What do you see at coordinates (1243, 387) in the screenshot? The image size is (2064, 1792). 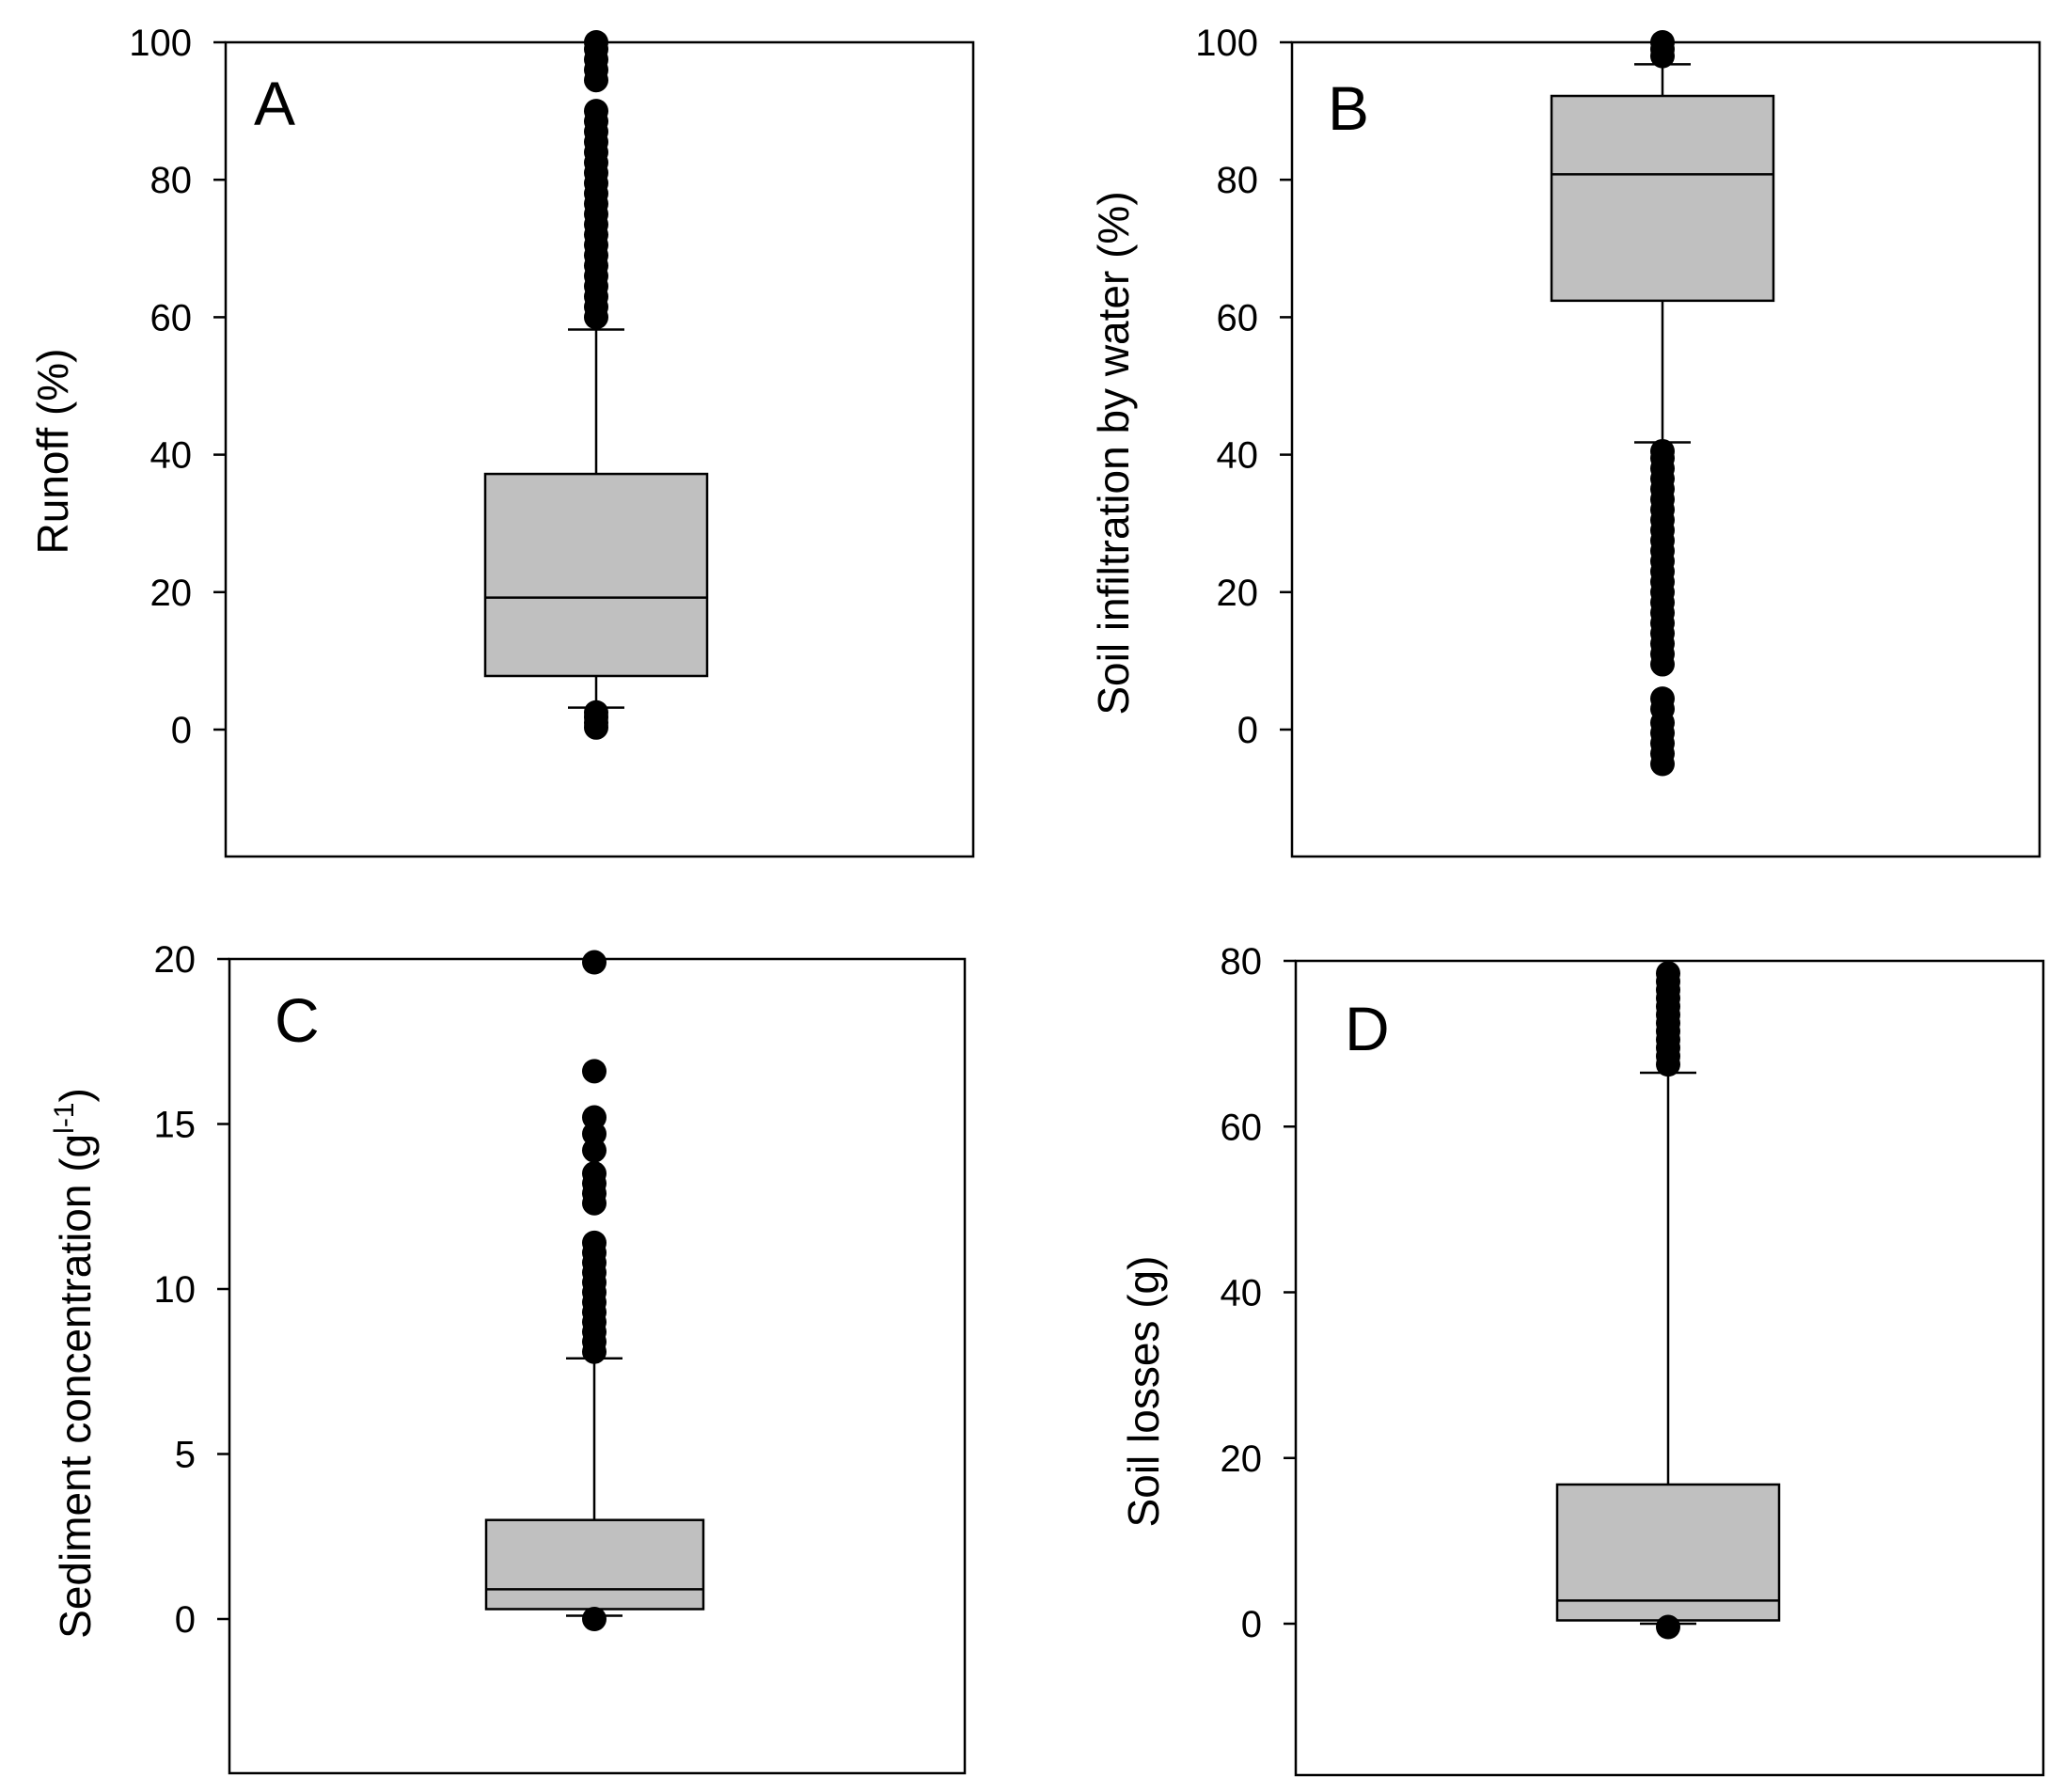 I see `panel-b-y-ticks: 0 20 40 60 80 100` at bounding box center [1243, 387].